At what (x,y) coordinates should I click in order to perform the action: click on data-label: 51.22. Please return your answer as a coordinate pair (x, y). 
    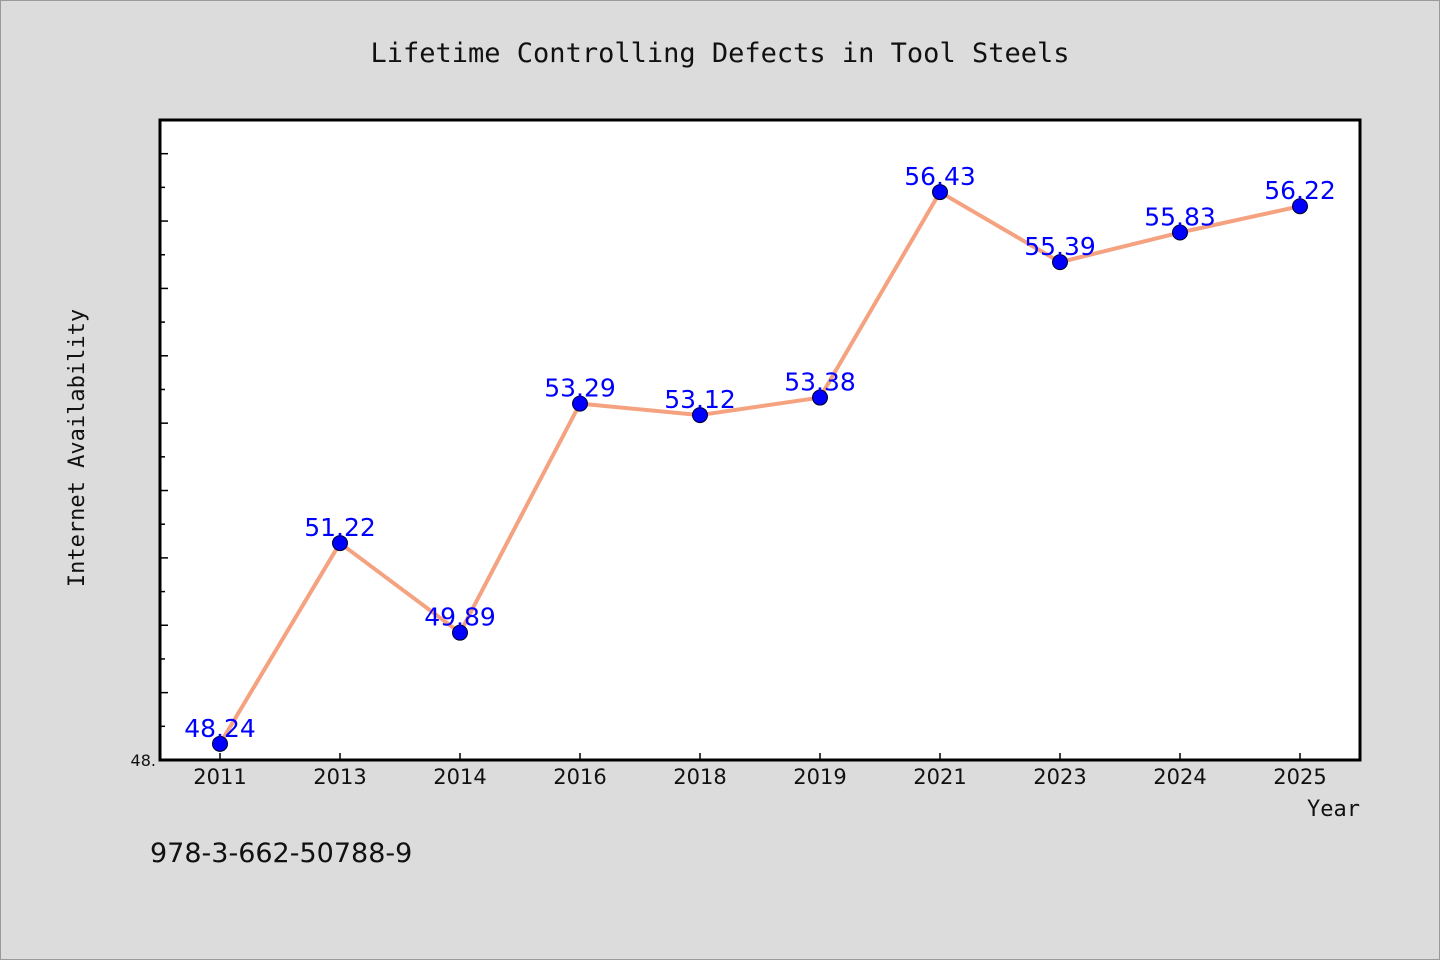
    Looking at the image, I should click on (340, 527).